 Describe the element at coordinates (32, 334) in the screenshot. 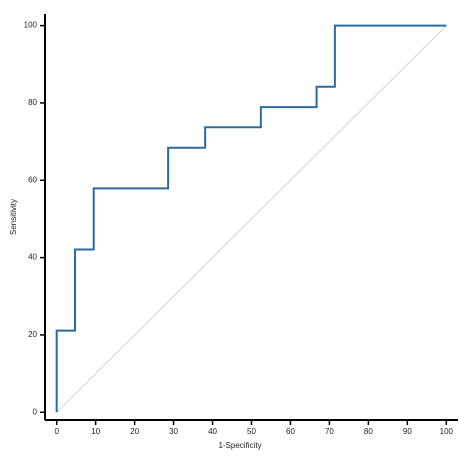

I see `y-tick-label: 20` at that location.